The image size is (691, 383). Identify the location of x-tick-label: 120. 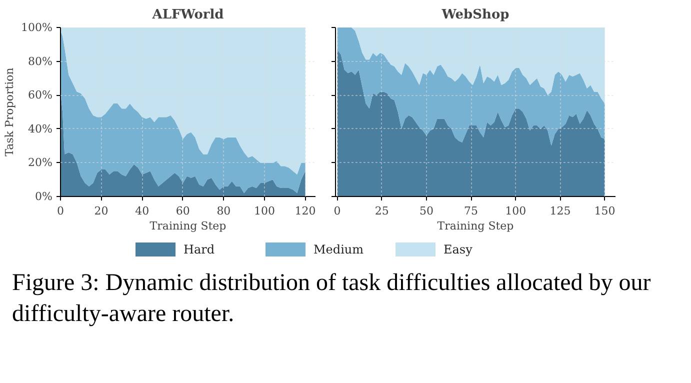
(305, 211).